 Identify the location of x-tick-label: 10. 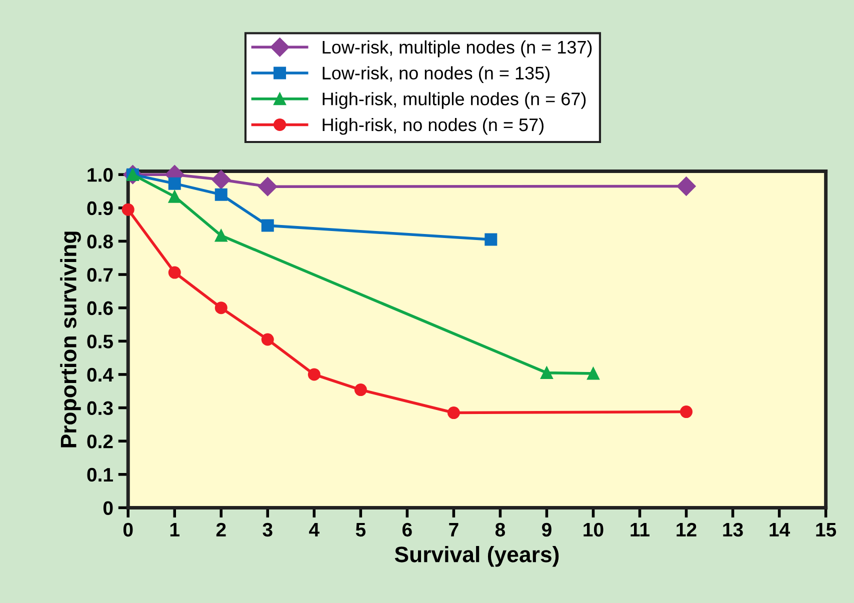
(594, 529).